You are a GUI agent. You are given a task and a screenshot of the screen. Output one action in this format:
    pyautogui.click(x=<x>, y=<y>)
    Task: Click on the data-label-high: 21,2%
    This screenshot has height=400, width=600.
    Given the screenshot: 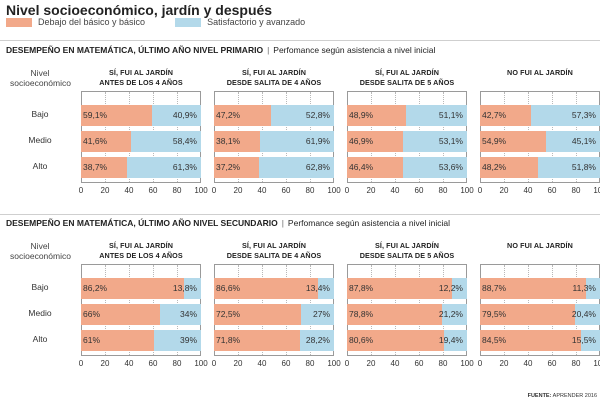 What is the action you would take?
    pyautogui.click(x=450, y=313)
    